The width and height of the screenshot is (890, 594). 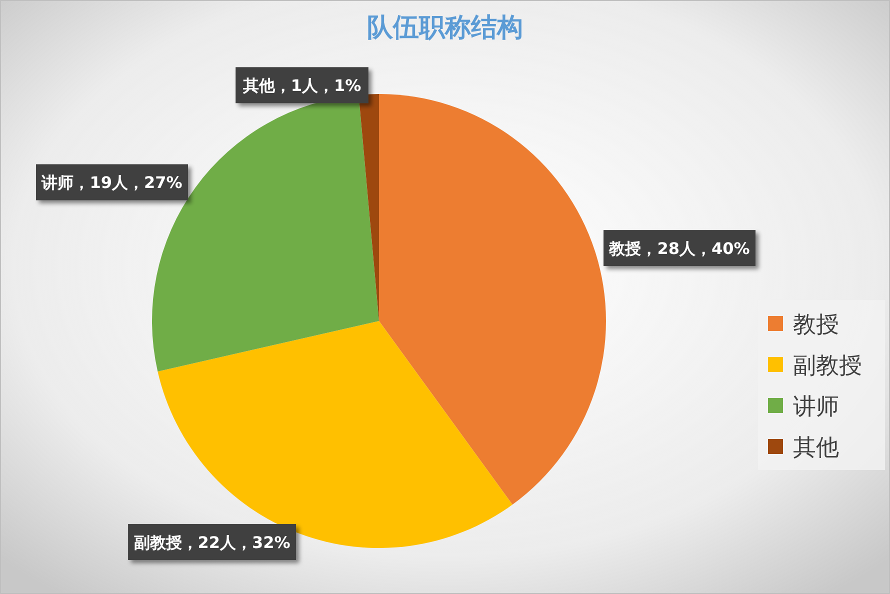 What do you see at coordinates (816, 448) in the screenshot?
I see `legend-label: 其他` at bounding box center [816, 448].